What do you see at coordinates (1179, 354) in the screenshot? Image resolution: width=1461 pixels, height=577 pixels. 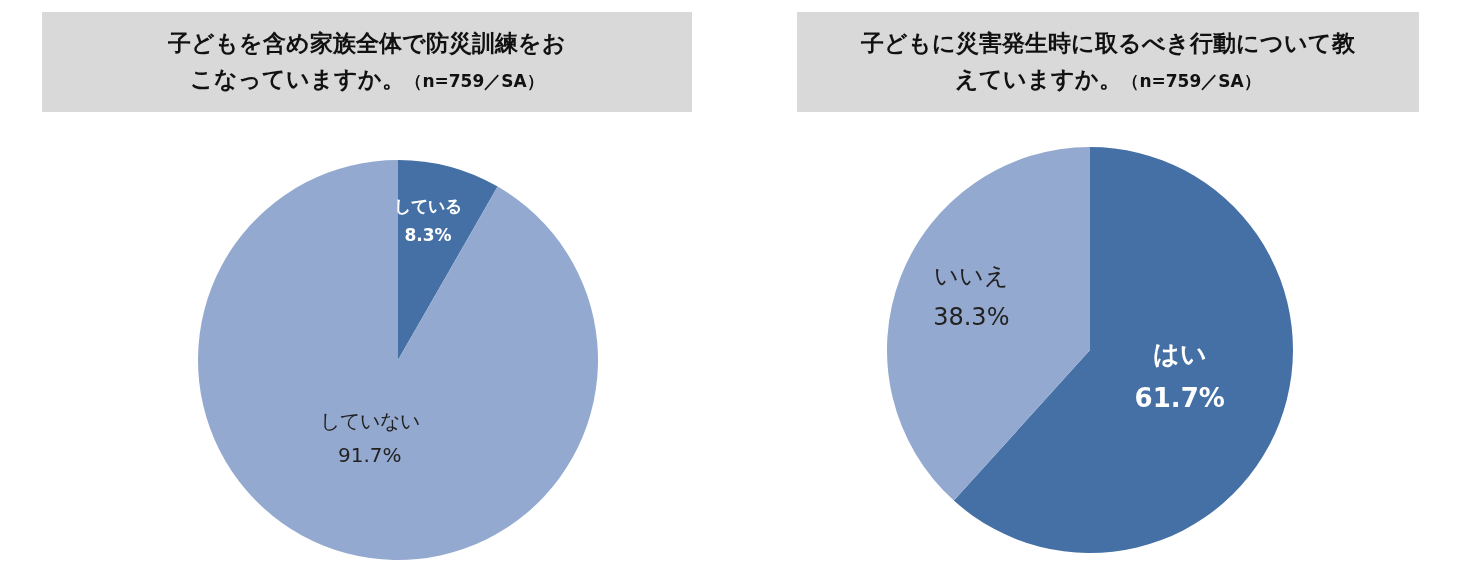 I see `slice-label: はい` at bounding box center [1179, 354].